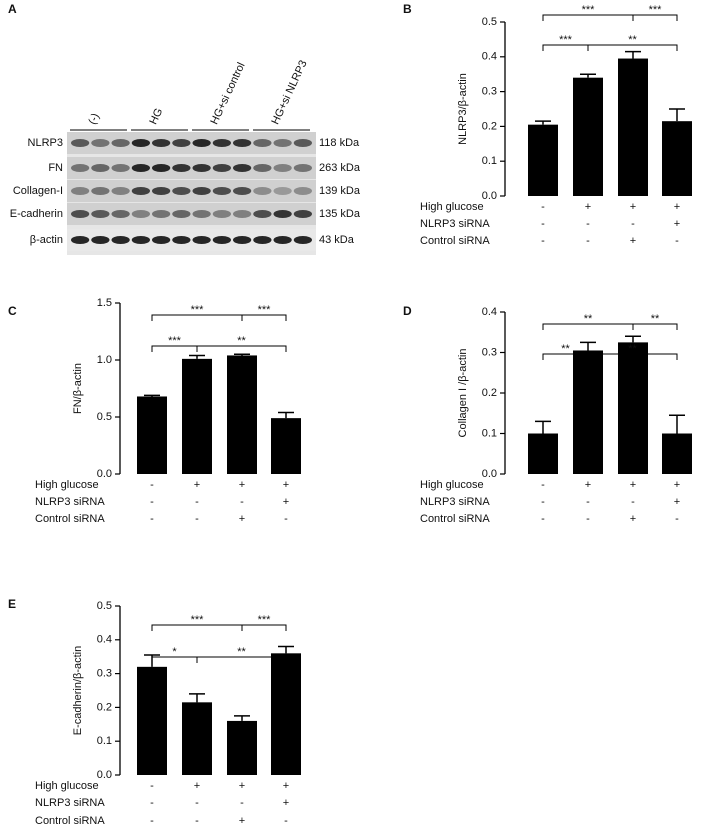 The width and height of the screenshot is (708, 828). Describe the element at coordinates (289, 93) in the screenshot. I see `group-label: HG+si NLRP3` at that location.